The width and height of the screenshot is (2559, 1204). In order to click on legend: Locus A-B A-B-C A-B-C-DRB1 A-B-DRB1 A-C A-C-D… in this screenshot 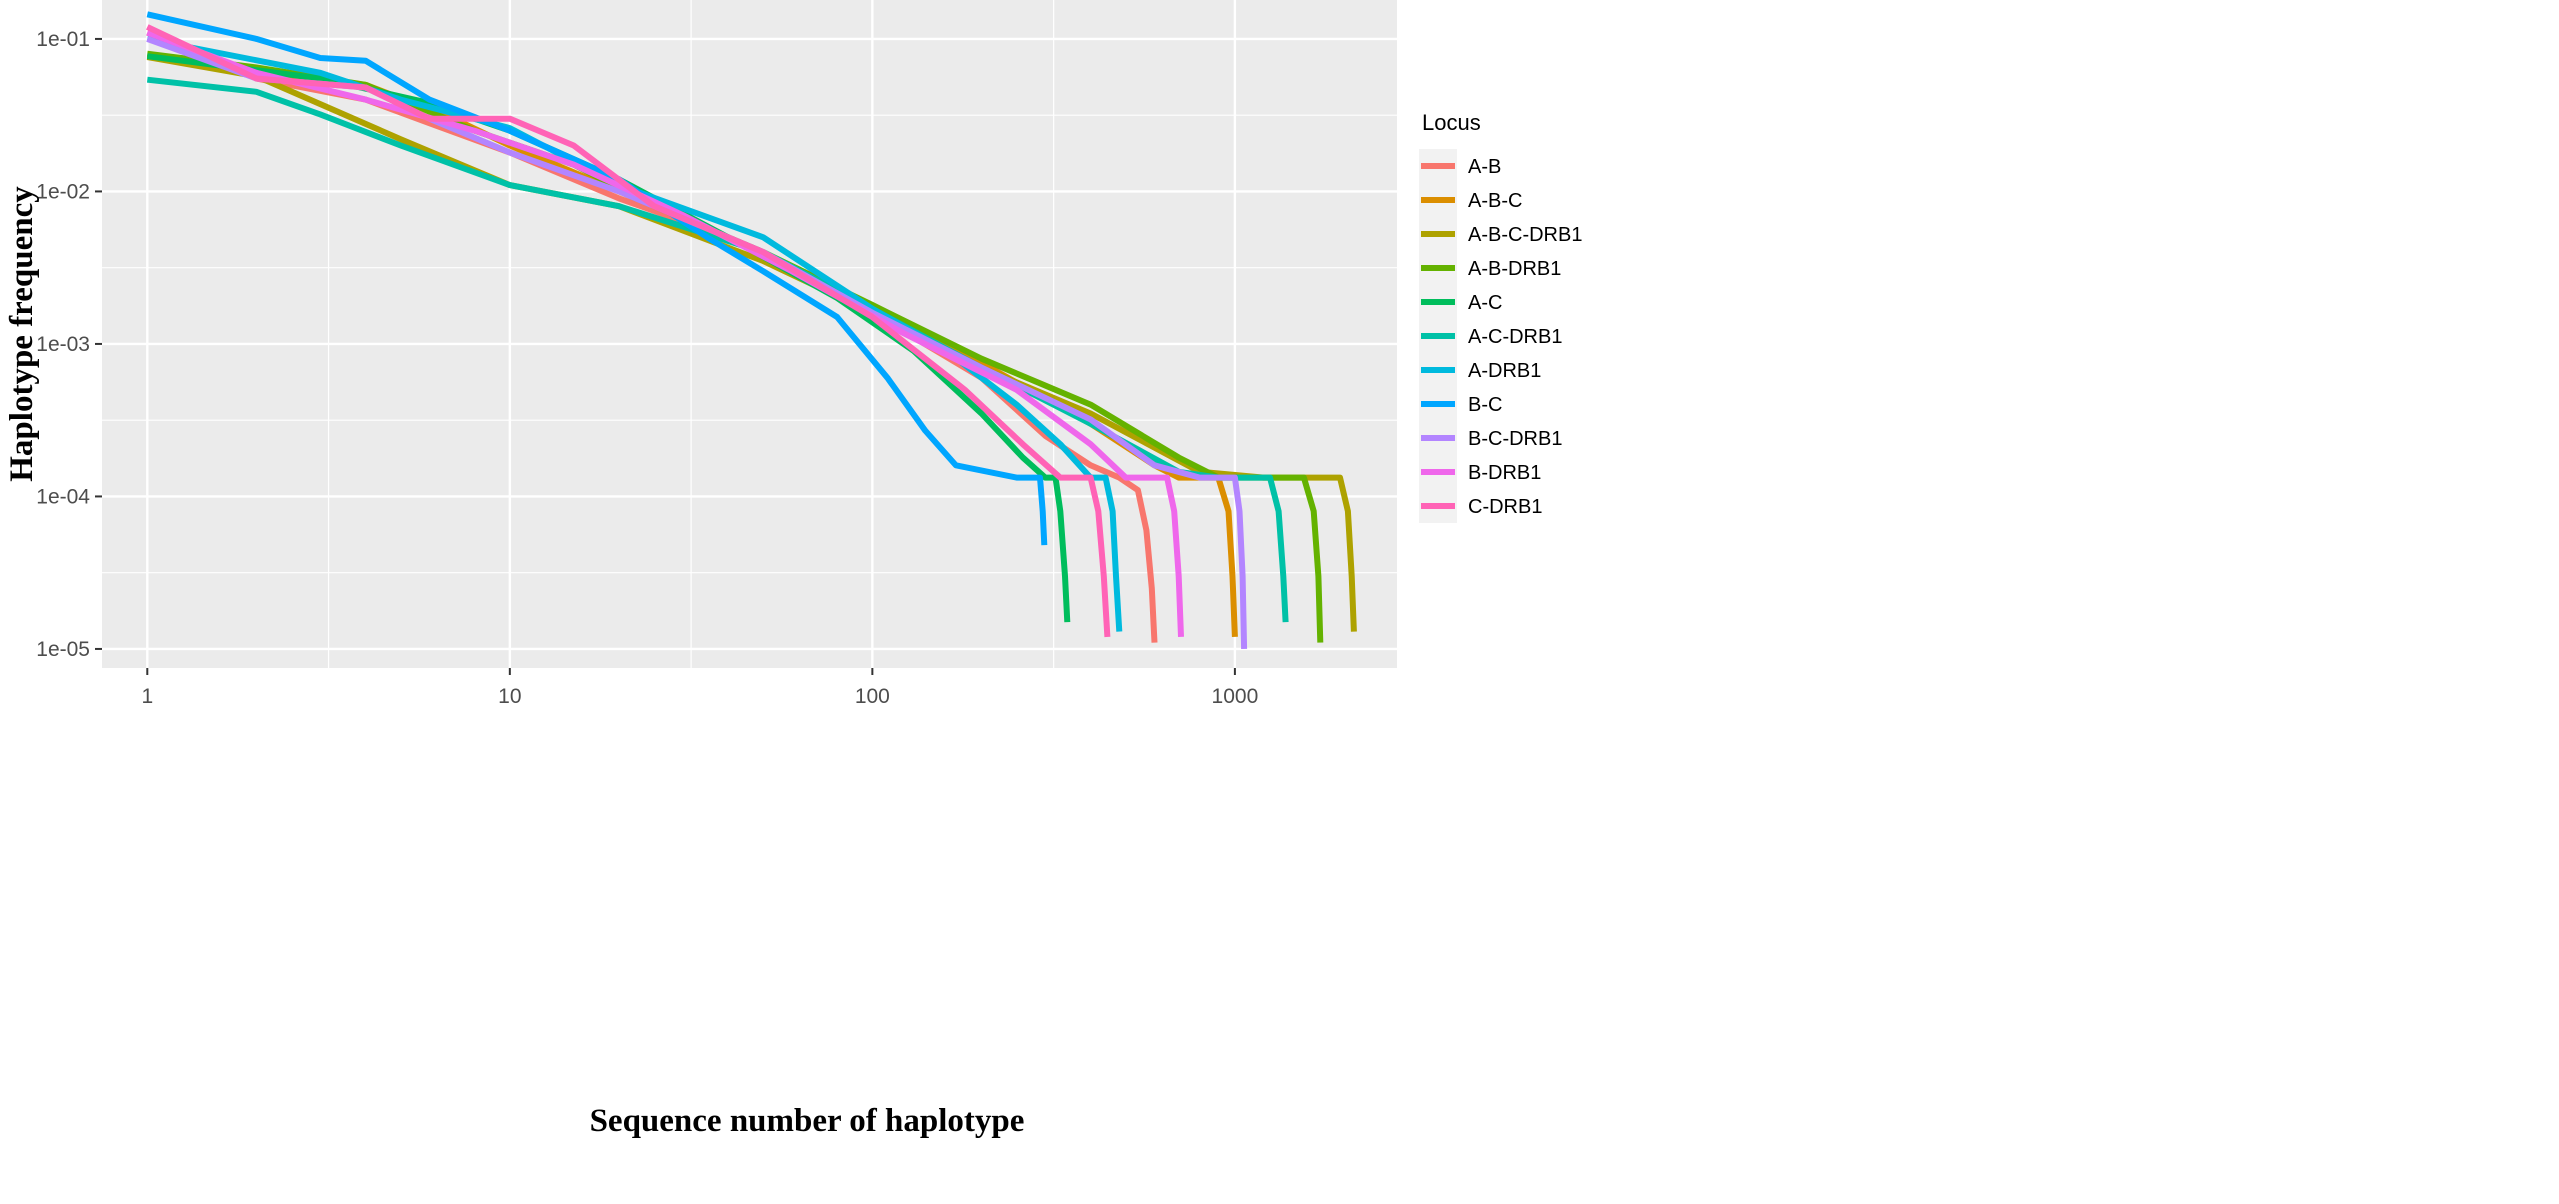, I will do `click(1500, 316)`.